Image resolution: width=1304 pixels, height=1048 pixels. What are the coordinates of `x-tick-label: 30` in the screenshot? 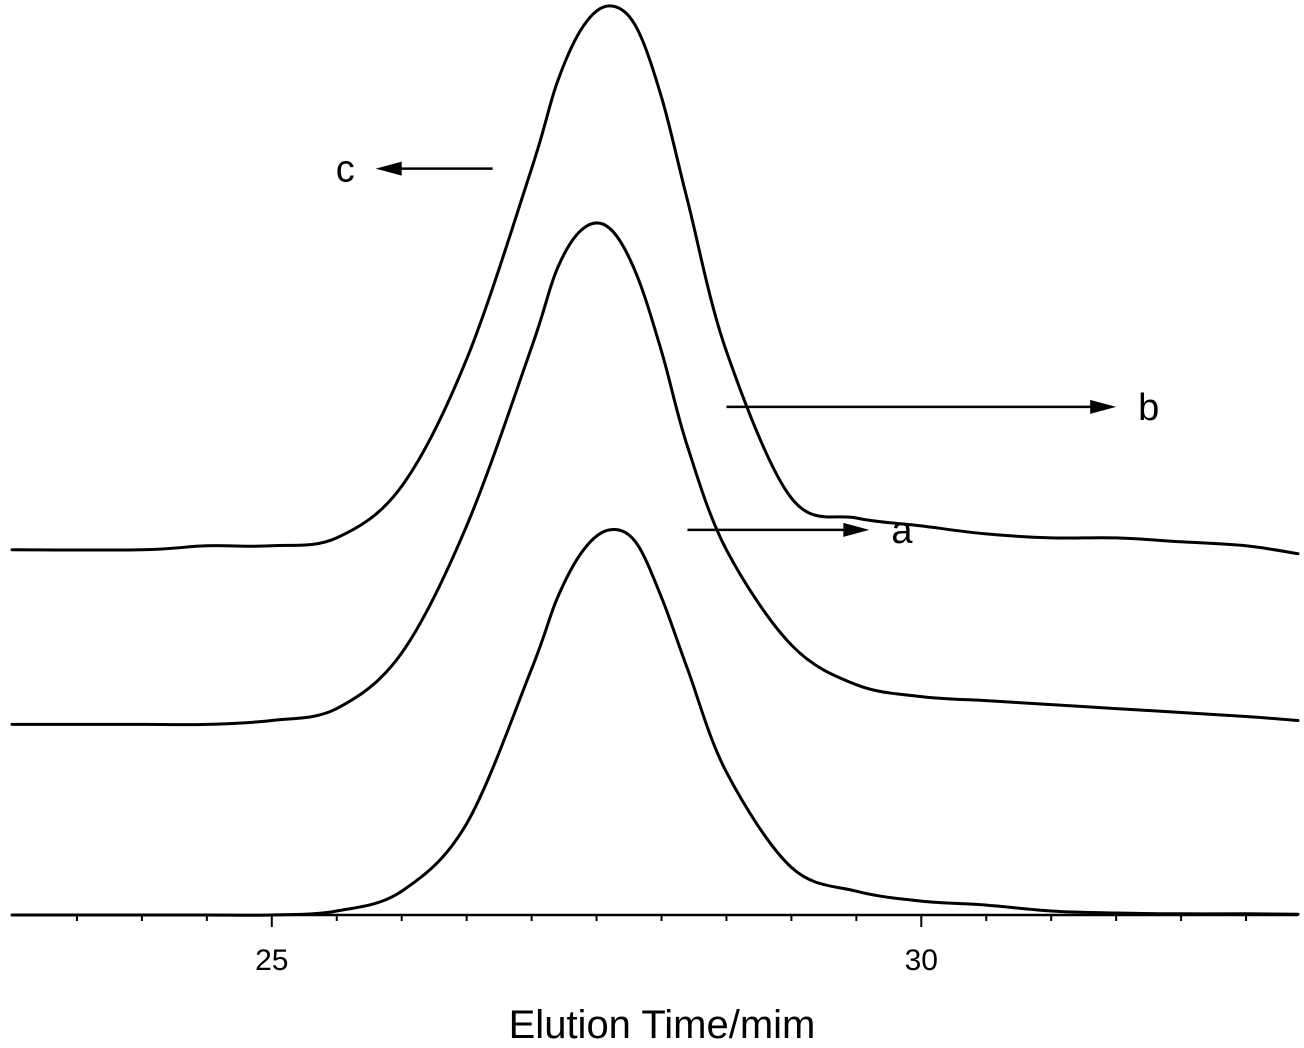 It's located at (921, 960).